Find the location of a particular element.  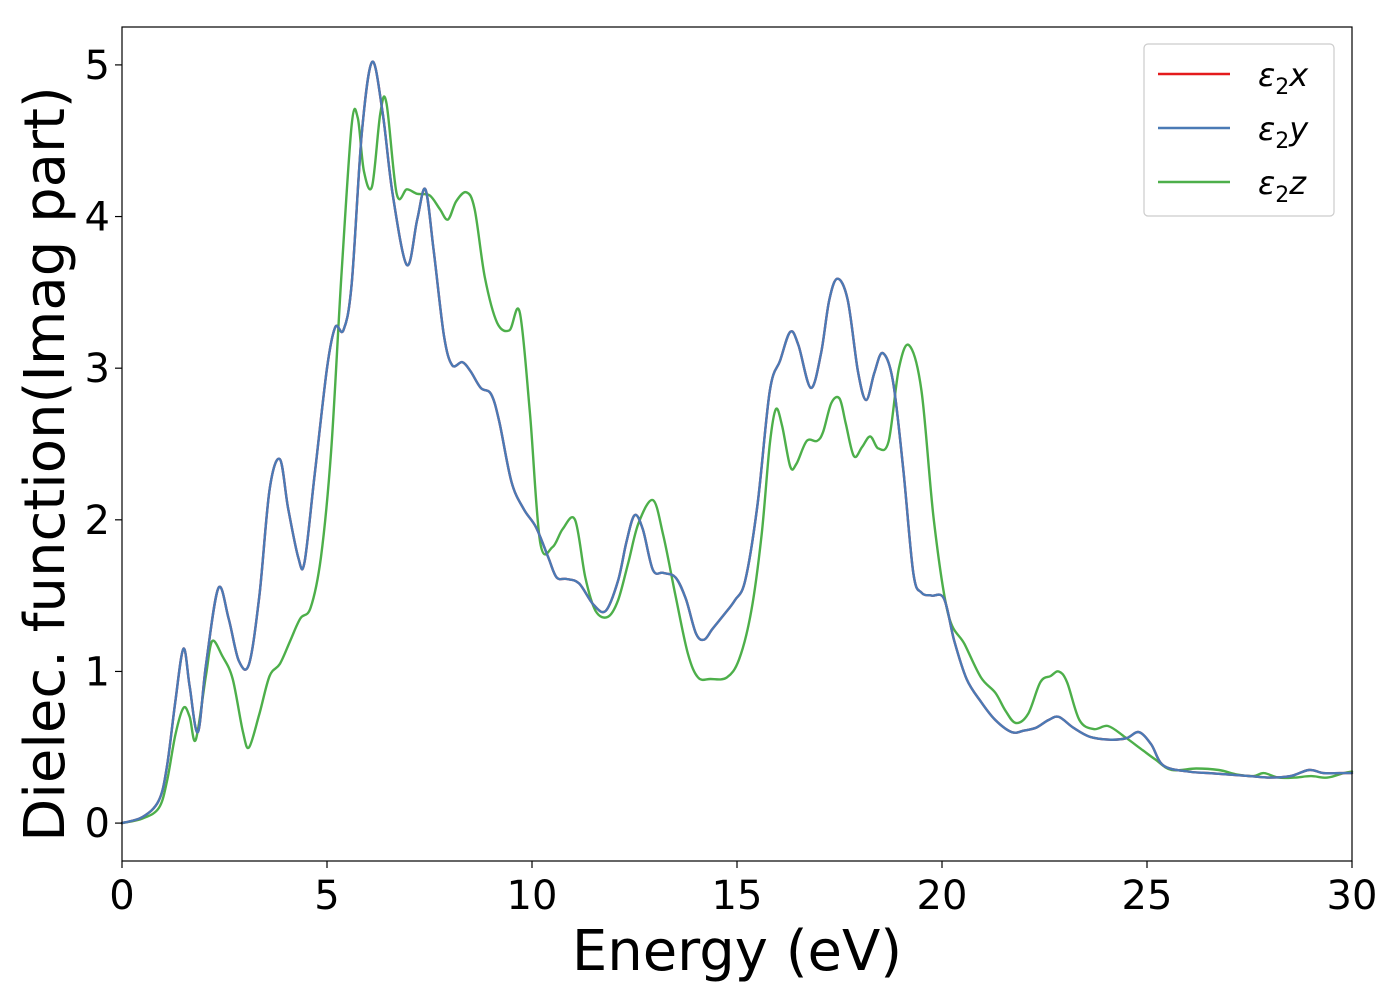

y-tick-label: 4 is located at coordinates (97, 218).